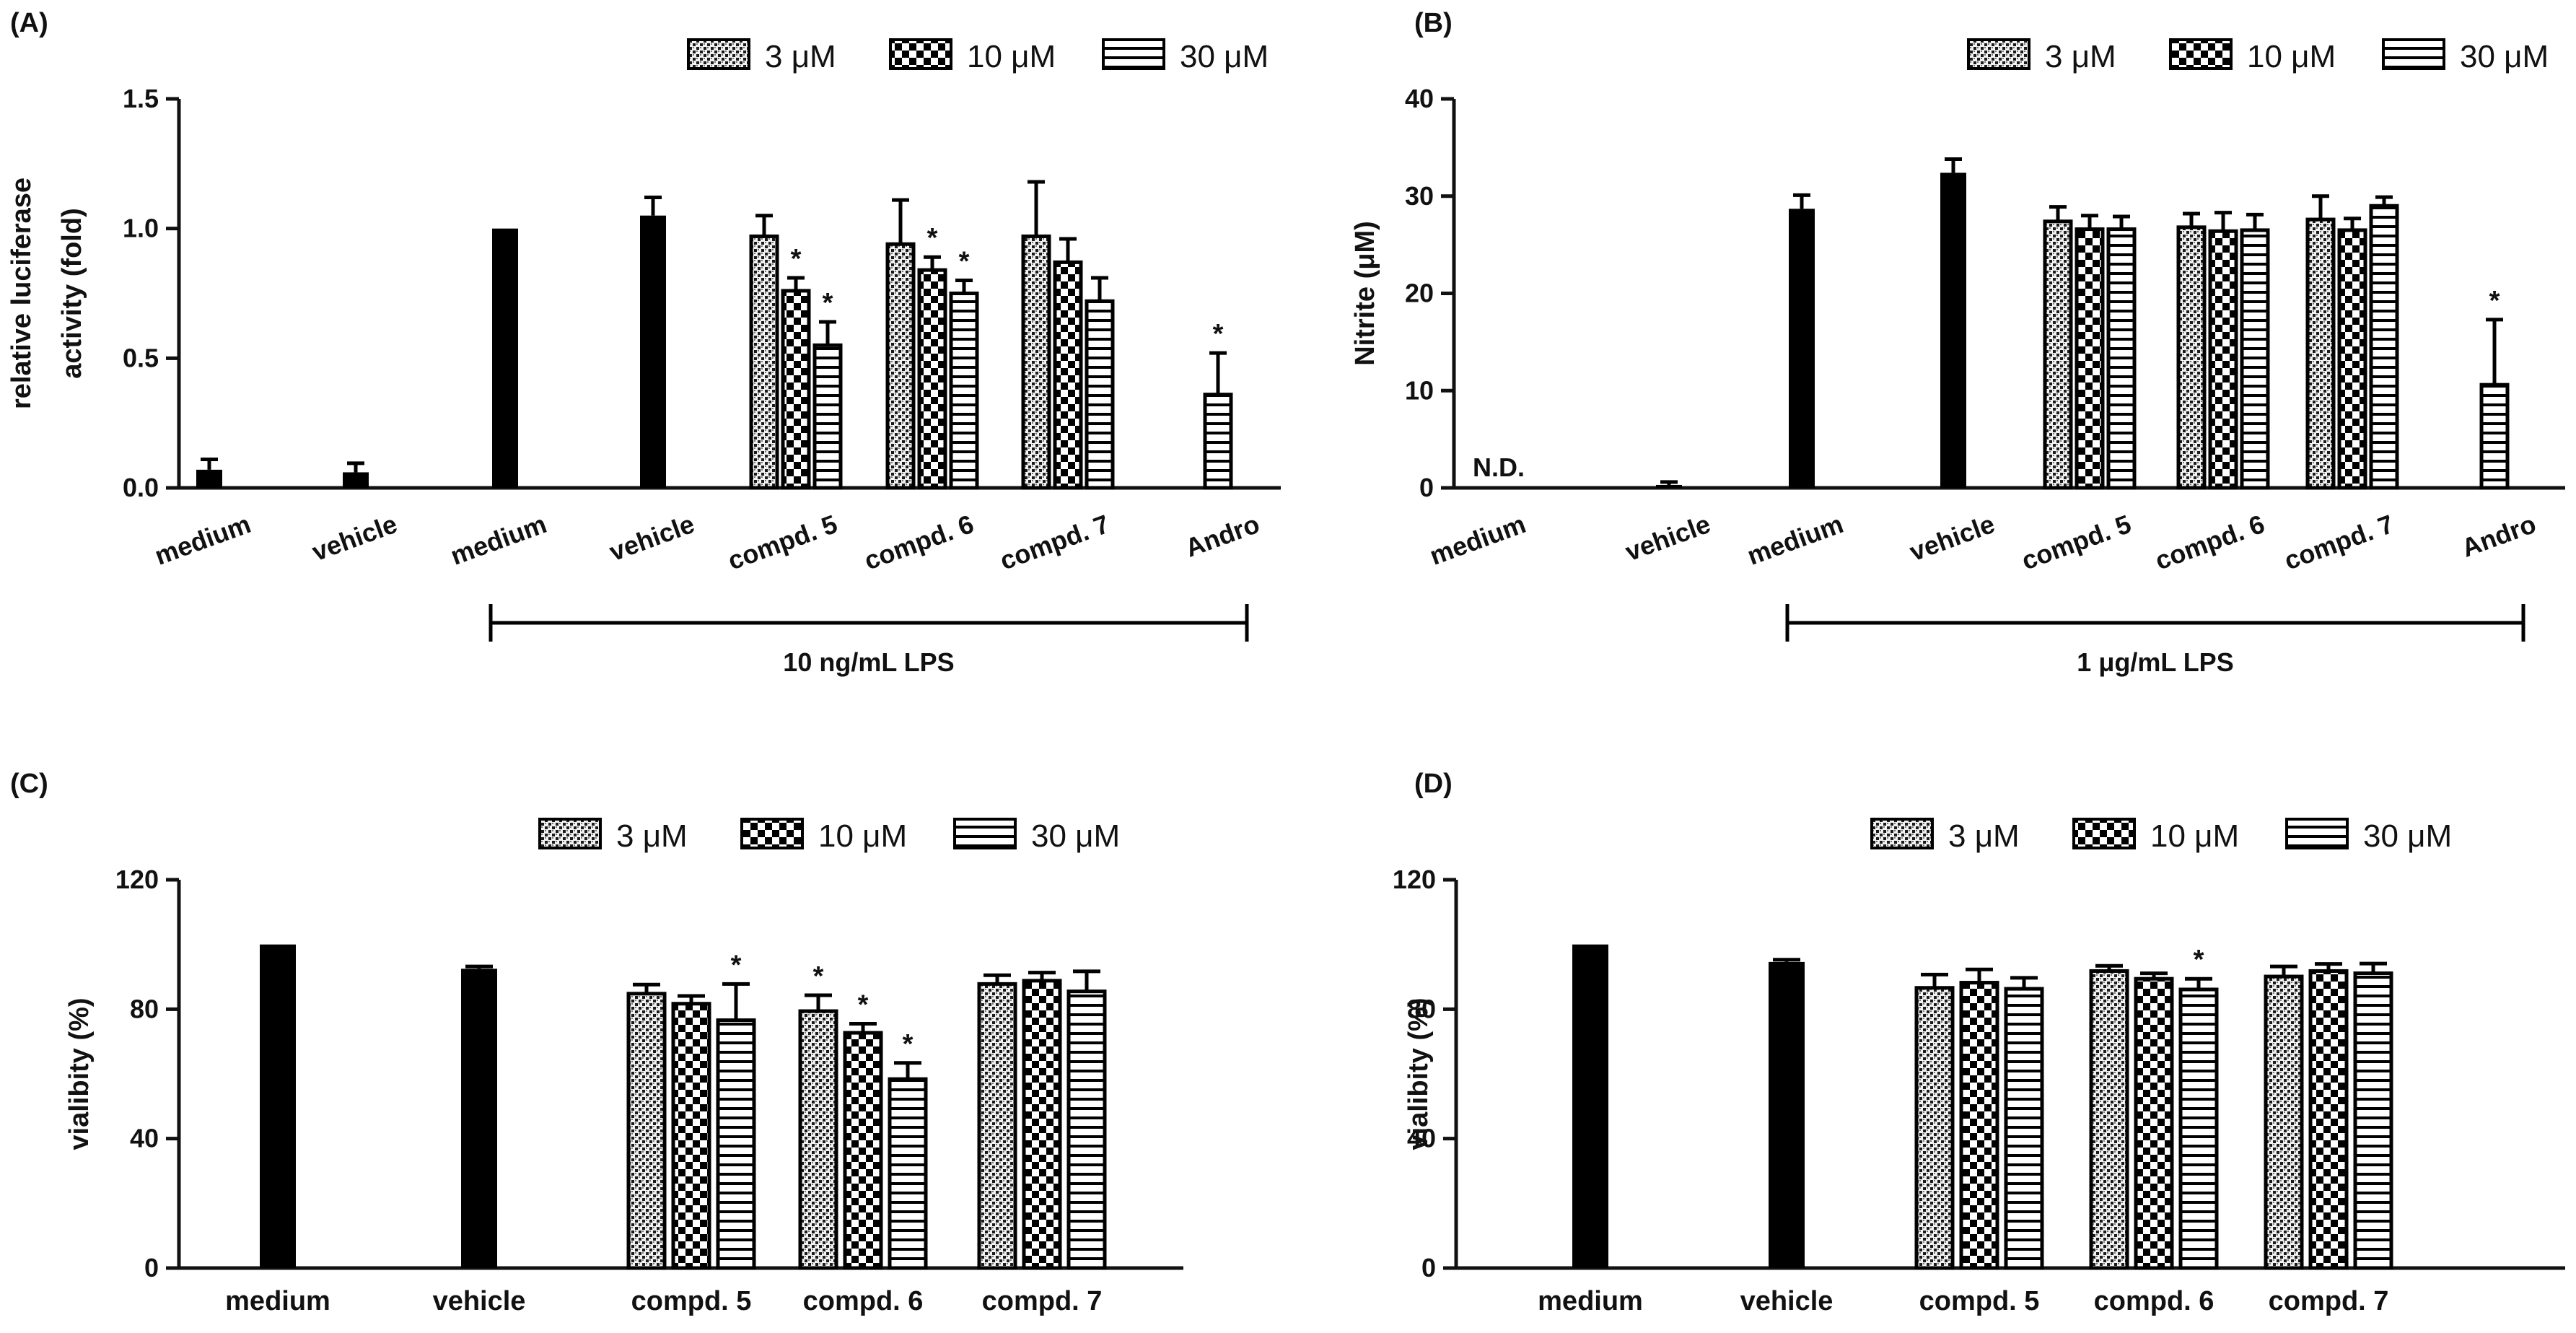 This screenshot has width=2576, height=1333. Describe the element at coordinates (1419, 390) in the screenshot. I see `y-tick-label: 10` at that location.